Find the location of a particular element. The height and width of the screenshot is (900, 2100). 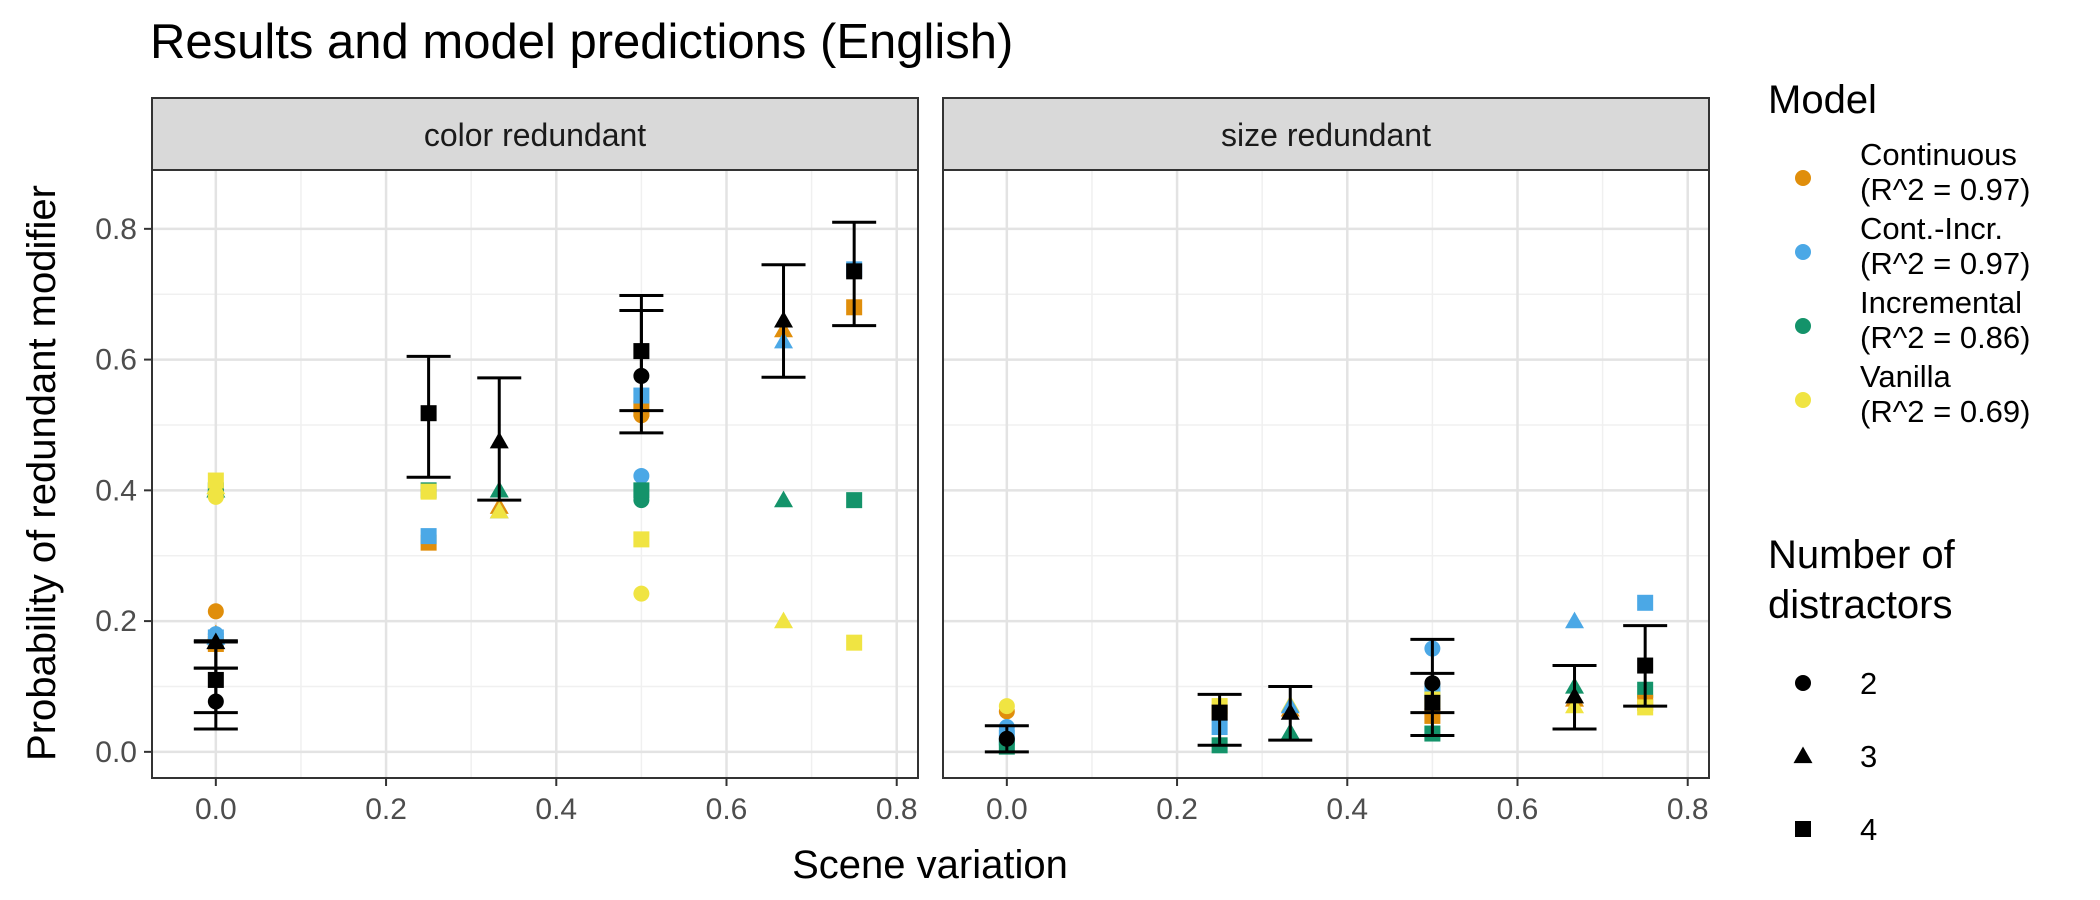

legend-shape-circle is located at coordinates (1803, 683).